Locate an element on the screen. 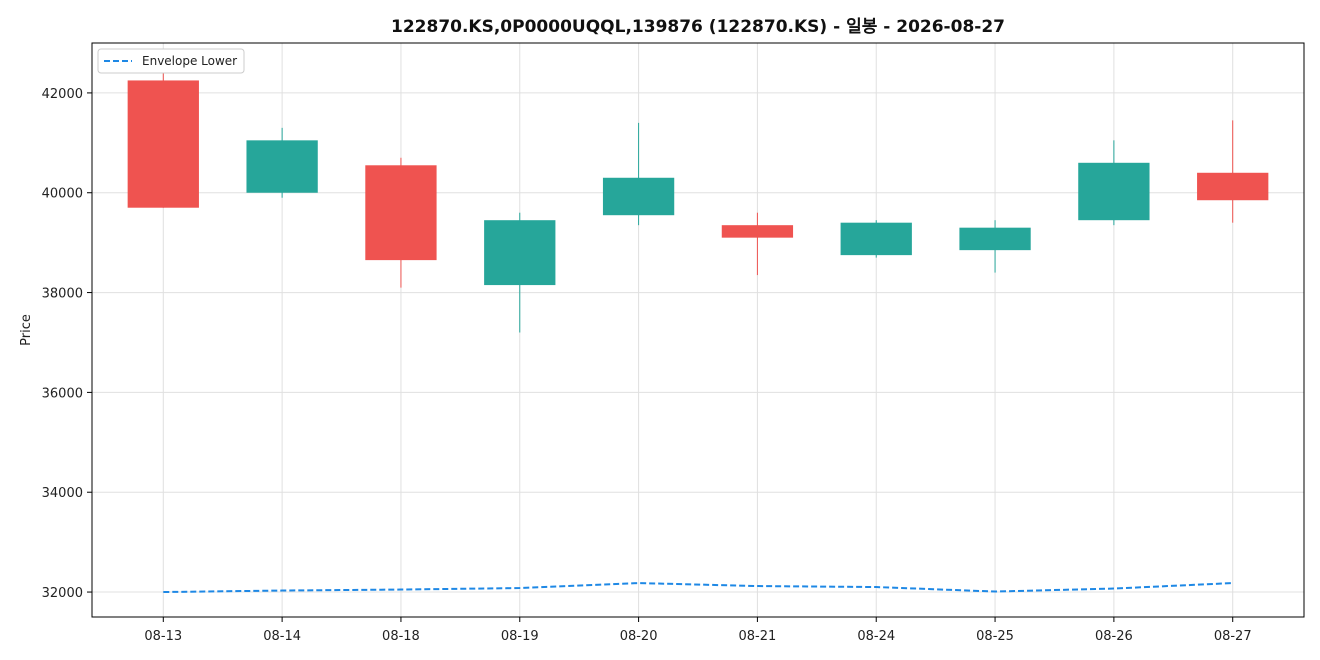  y-tick-label: 32000 is located at coordinates (62, 593).